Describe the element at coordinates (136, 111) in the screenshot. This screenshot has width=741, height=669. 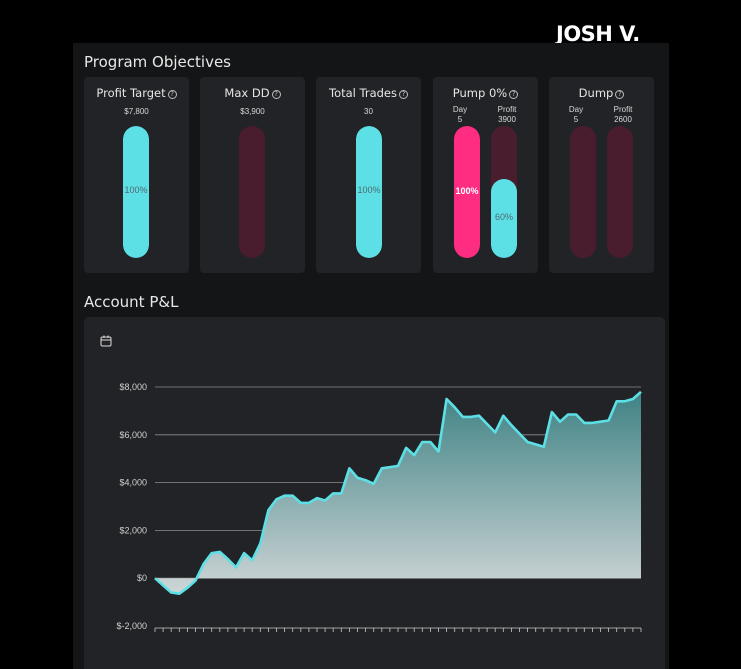
I see `profit-target-value: $7,800` at that location.